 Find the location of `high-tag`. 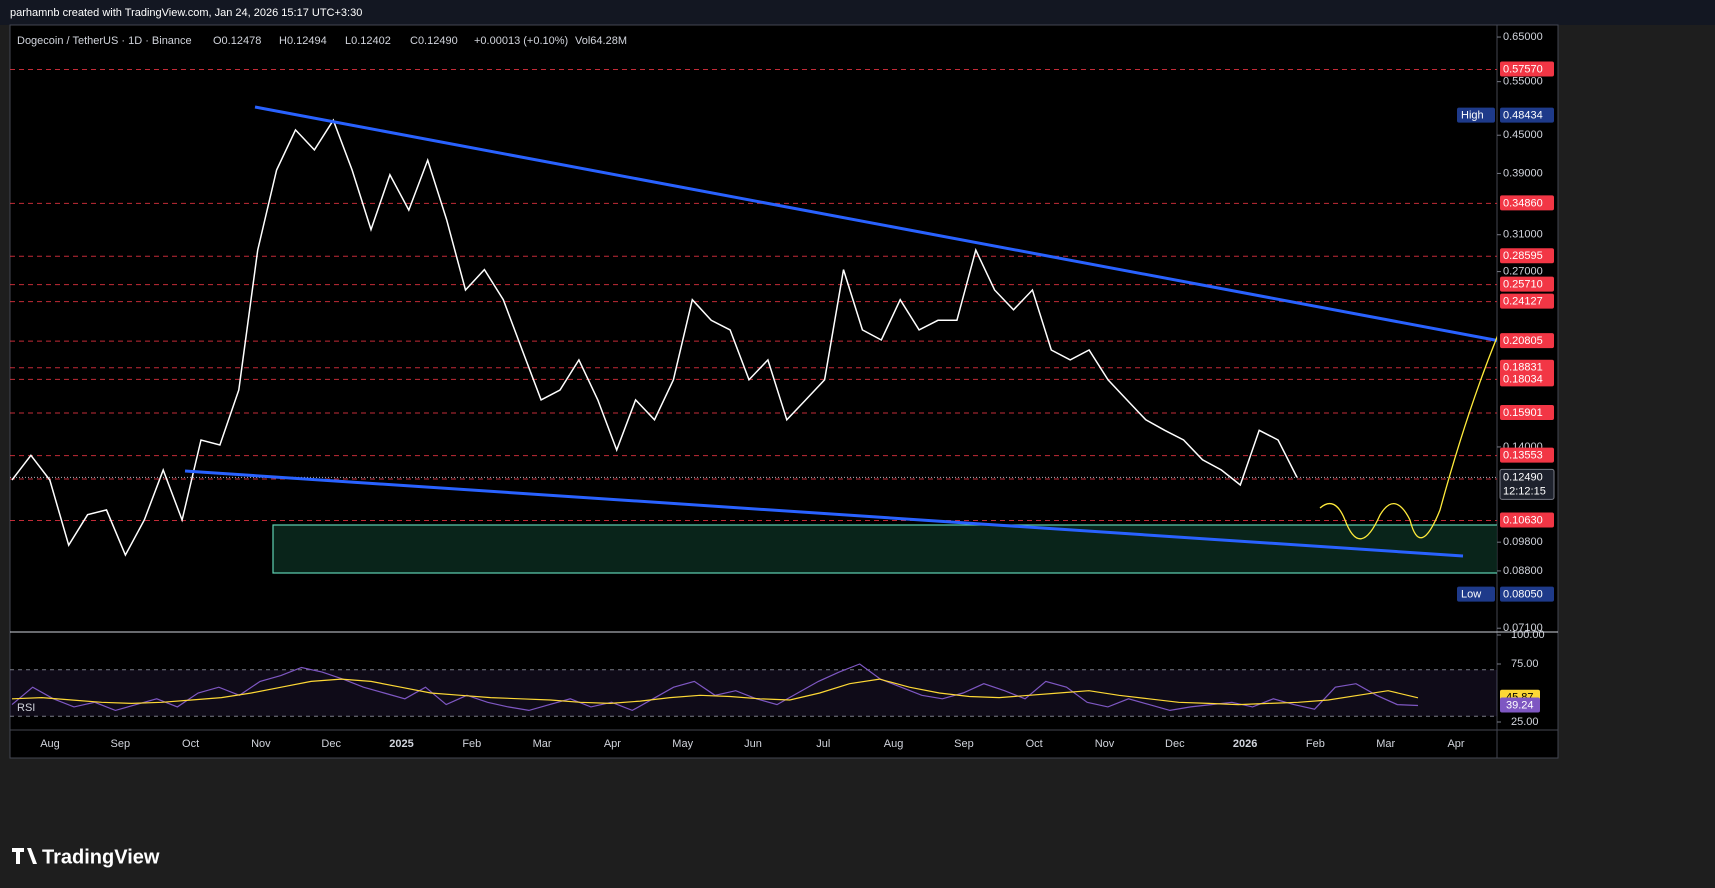

high-tag is located at coordinates (1527, 115).